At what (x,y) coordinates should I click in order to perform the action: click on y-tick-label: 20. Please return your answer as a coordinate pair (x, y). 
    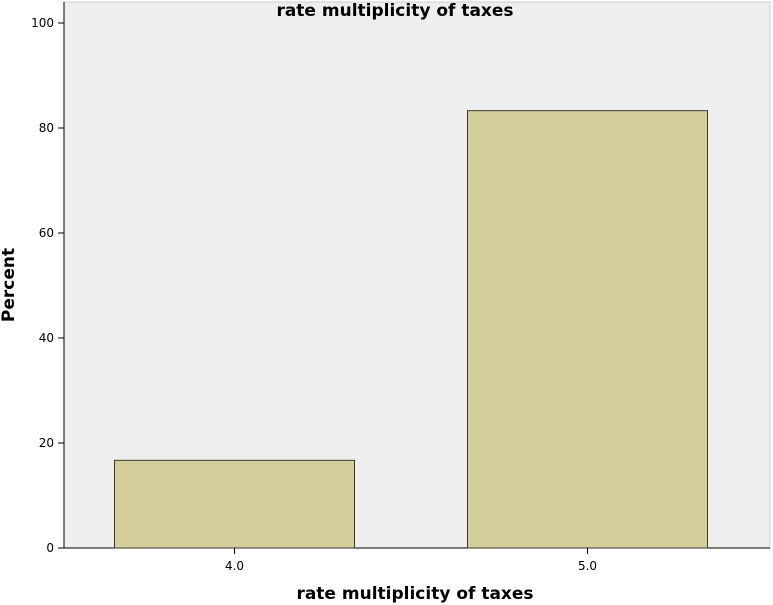
    Looking at the image, I should click on (46, 443).